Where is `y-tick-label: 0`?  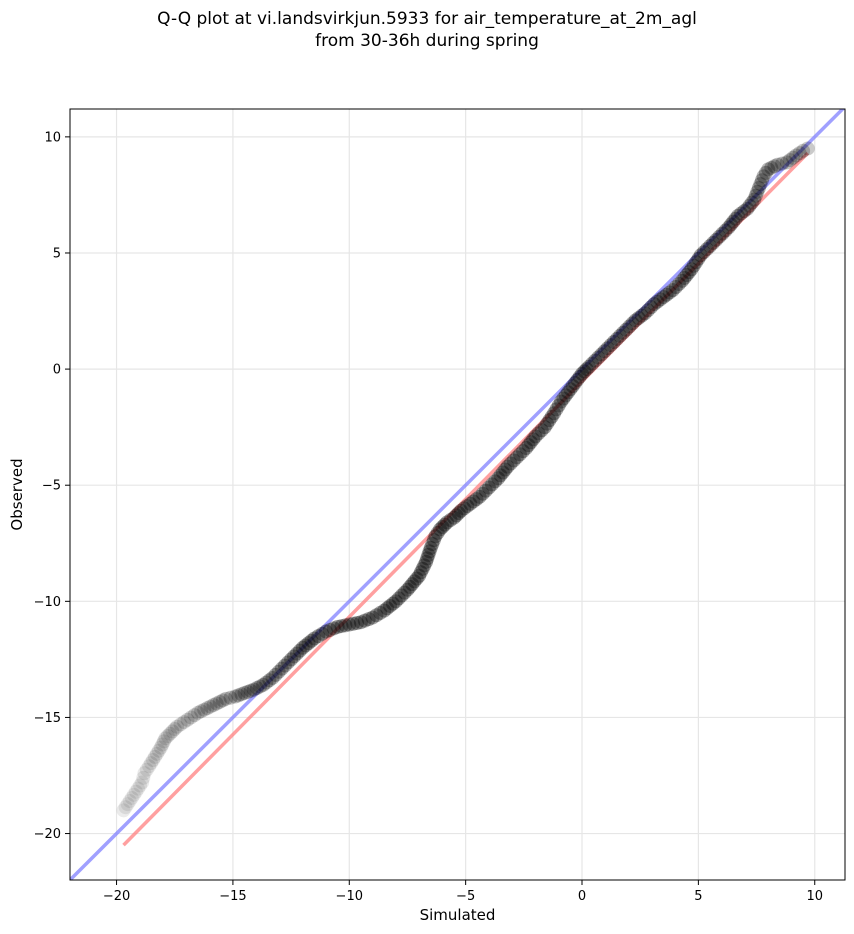 y-tick-label: 0 is located at coordinates (57, 370).